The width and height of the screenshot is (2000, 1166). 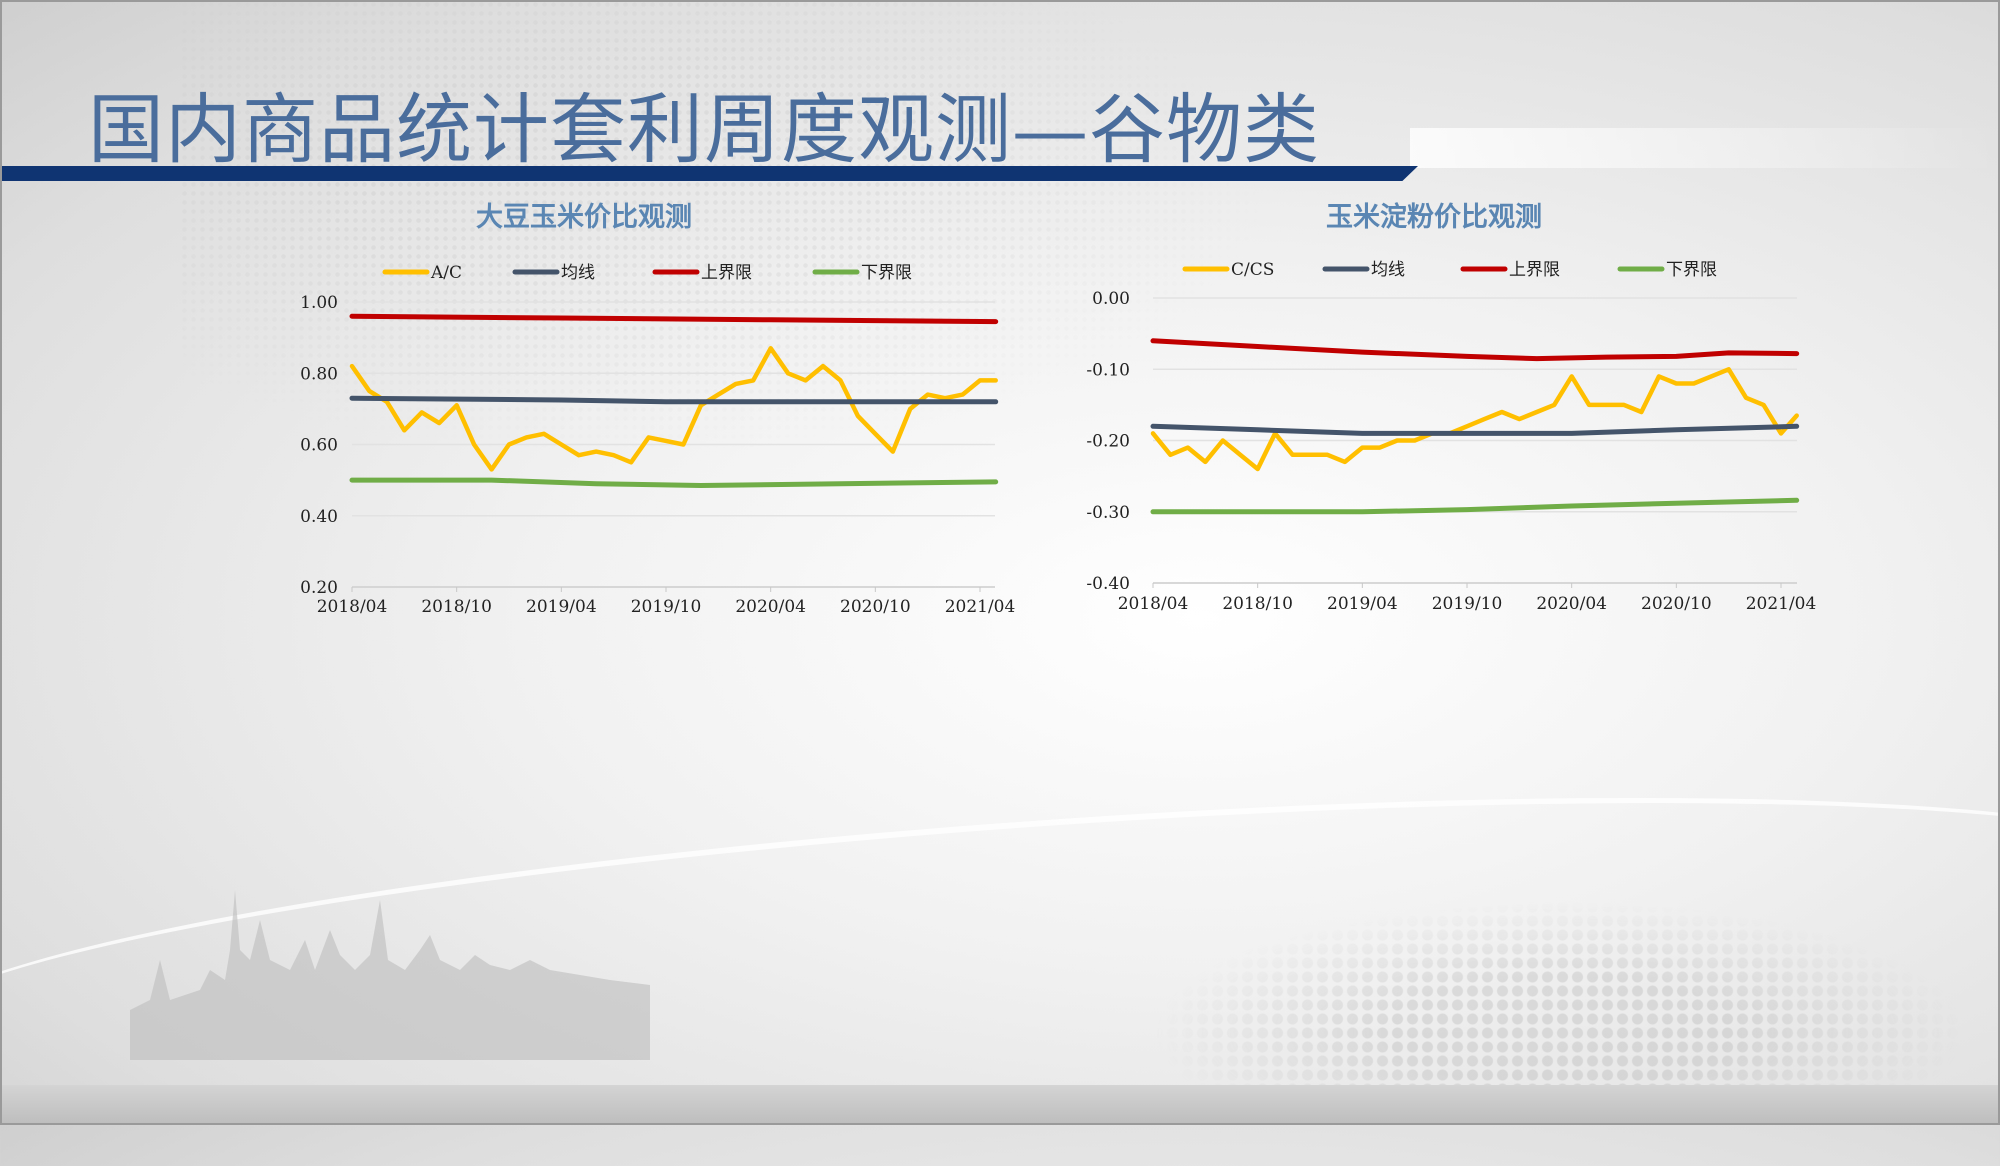 I want to click on y-tick-label: 0.40, so click(x=319, y=517).